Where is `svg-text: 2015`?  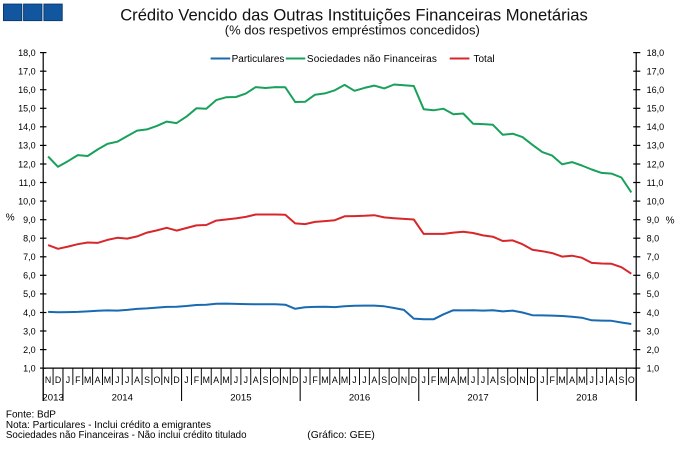 svg-text: 2015 is located at coordinates (240, 397).